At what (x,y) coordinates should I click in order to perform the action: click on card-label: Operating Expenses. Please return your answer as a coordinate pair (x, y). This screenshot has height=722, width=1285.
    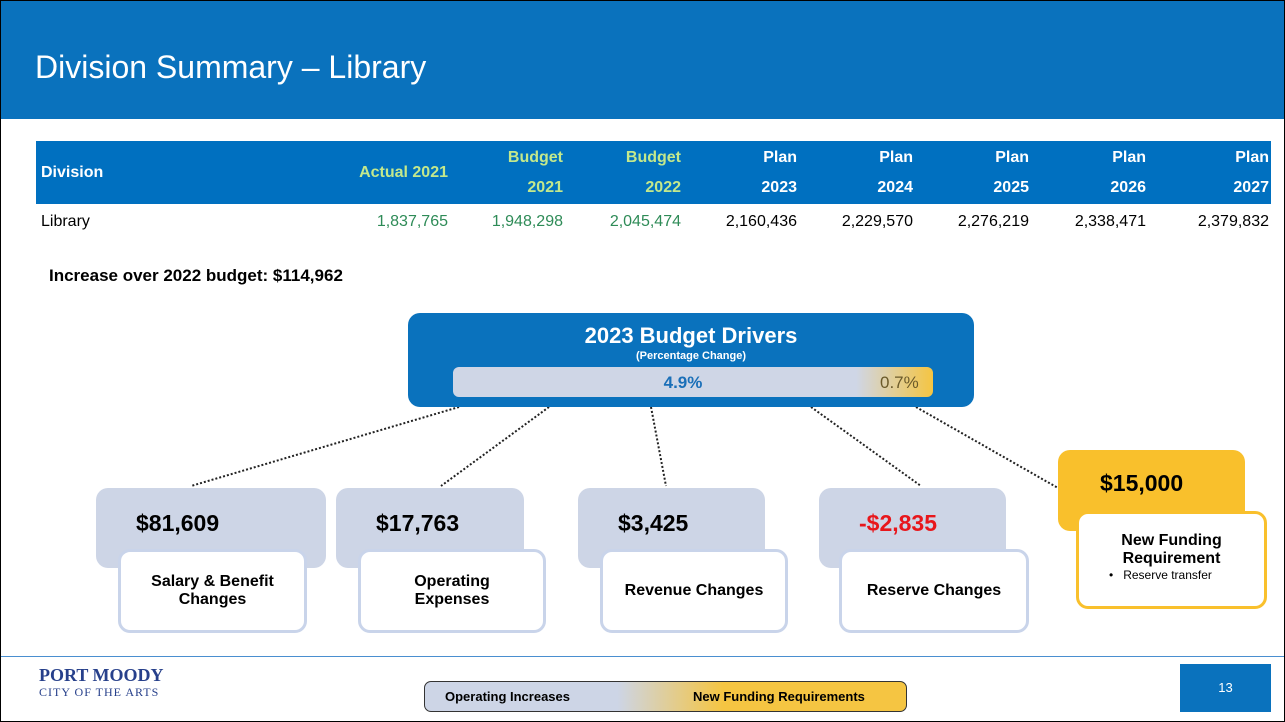
    Looking at the image, I should click on (452, 590).